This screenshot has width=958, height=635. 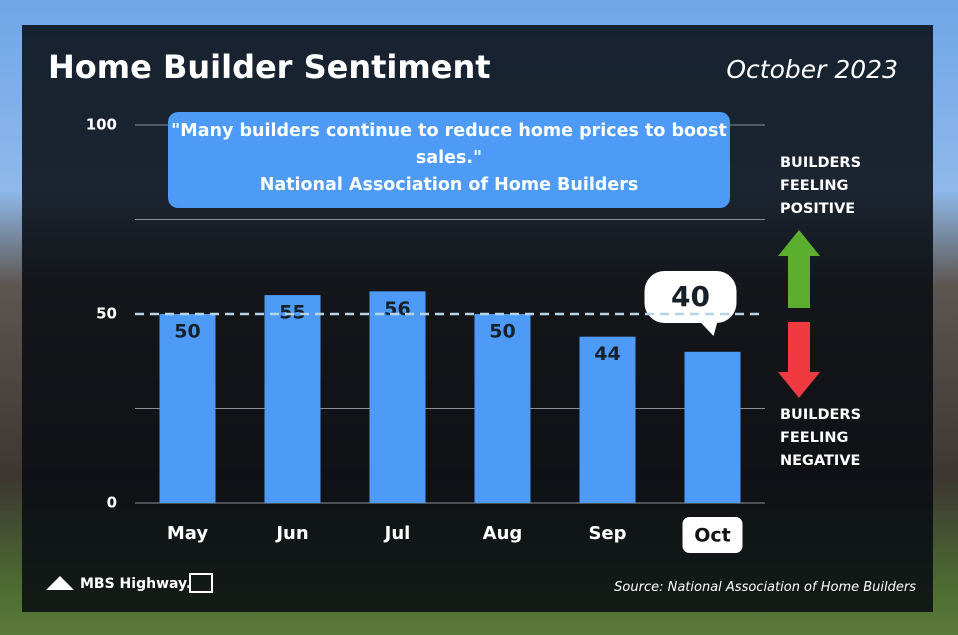 What do you see at coordinates (136, 584) in the screenshot?
I see `brand: MBS Highway.` at bounding box center [136, 584].